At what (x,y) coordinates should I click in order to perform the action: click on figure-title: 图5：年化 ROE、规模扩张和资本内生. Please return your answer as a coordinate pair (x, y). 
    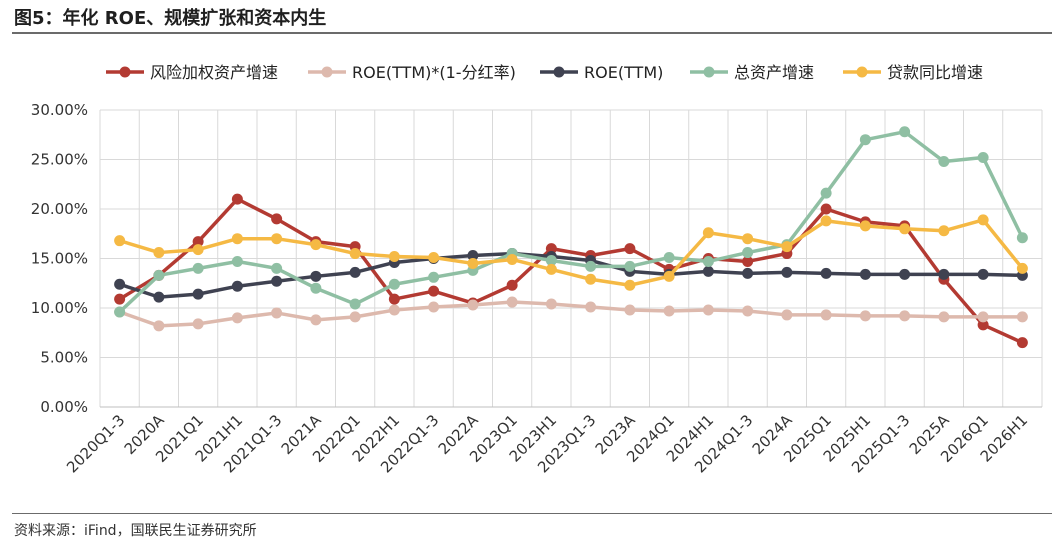
    Looking at the image, I should click on (170, 18).